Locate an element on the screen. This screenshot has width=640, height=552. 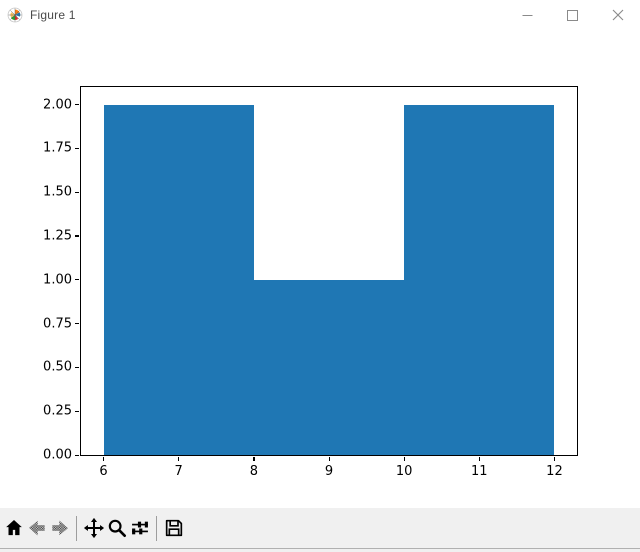
y-axis-tick-label: 0.50 is located at coordinates (57, 367).